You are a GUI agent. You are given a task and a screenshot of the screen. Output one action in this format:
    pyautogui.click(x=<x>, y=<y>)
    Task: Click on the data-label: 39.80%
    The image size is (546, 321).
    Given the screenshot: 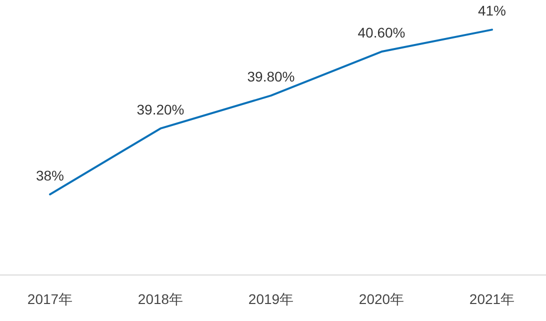 What is the action you would take?
    pyautogui.click(x=271, y=76)
    